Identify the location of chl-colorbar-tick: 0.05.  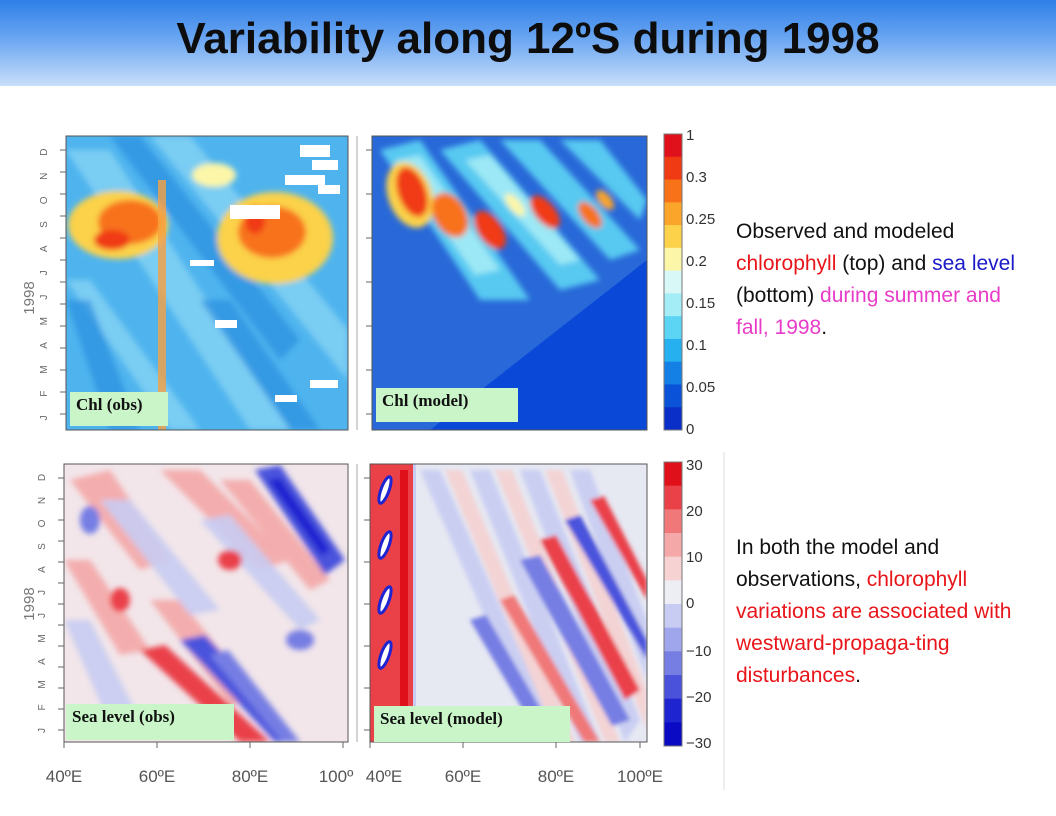
(700, 387).